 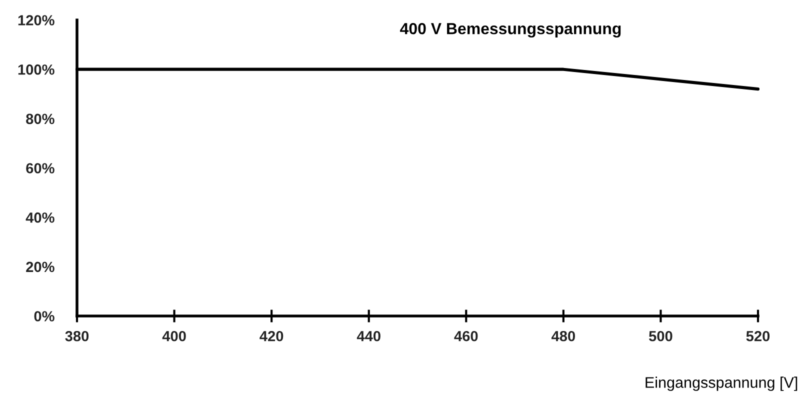 I want to click on x-tick-label: 400, so click(x=174, y=336).